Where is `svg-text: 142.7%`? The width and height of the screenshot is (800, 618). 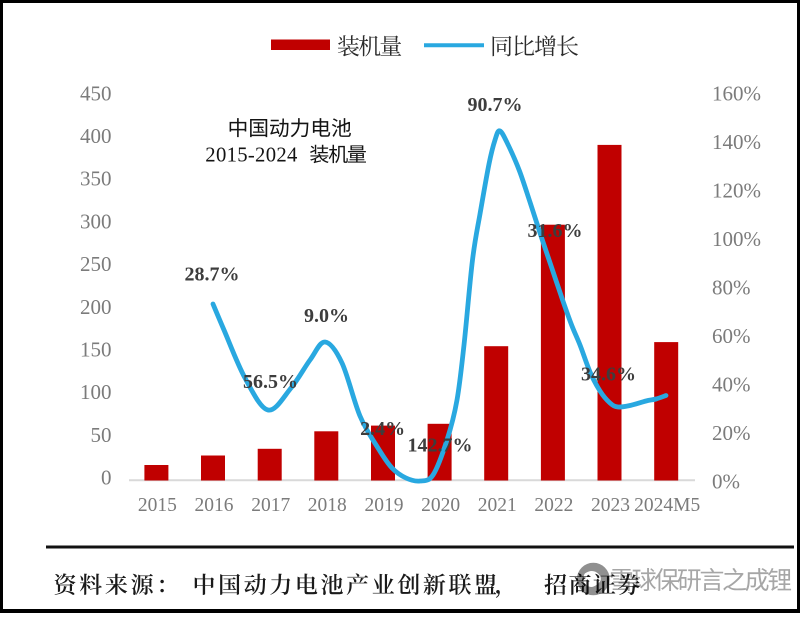 svg-text: 142.7% is located at coordinates (440, 446).